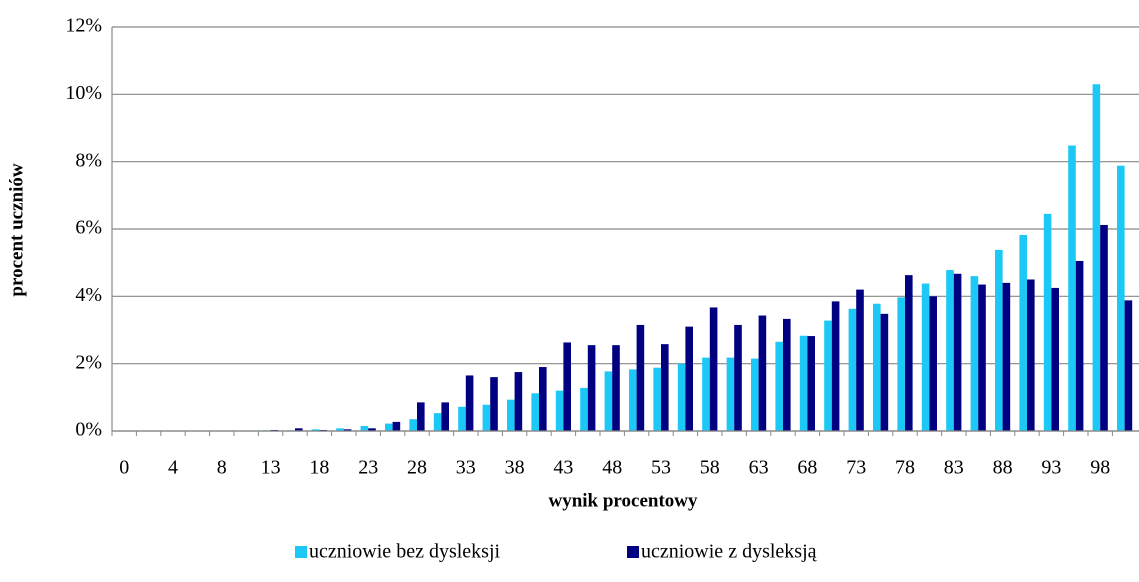 Image resolution: width=1139 pixels, height=582 pixels. Describe the element at coordinates (1051, 468) in the screenshot. I see `x-tick-label: 93` at that location.